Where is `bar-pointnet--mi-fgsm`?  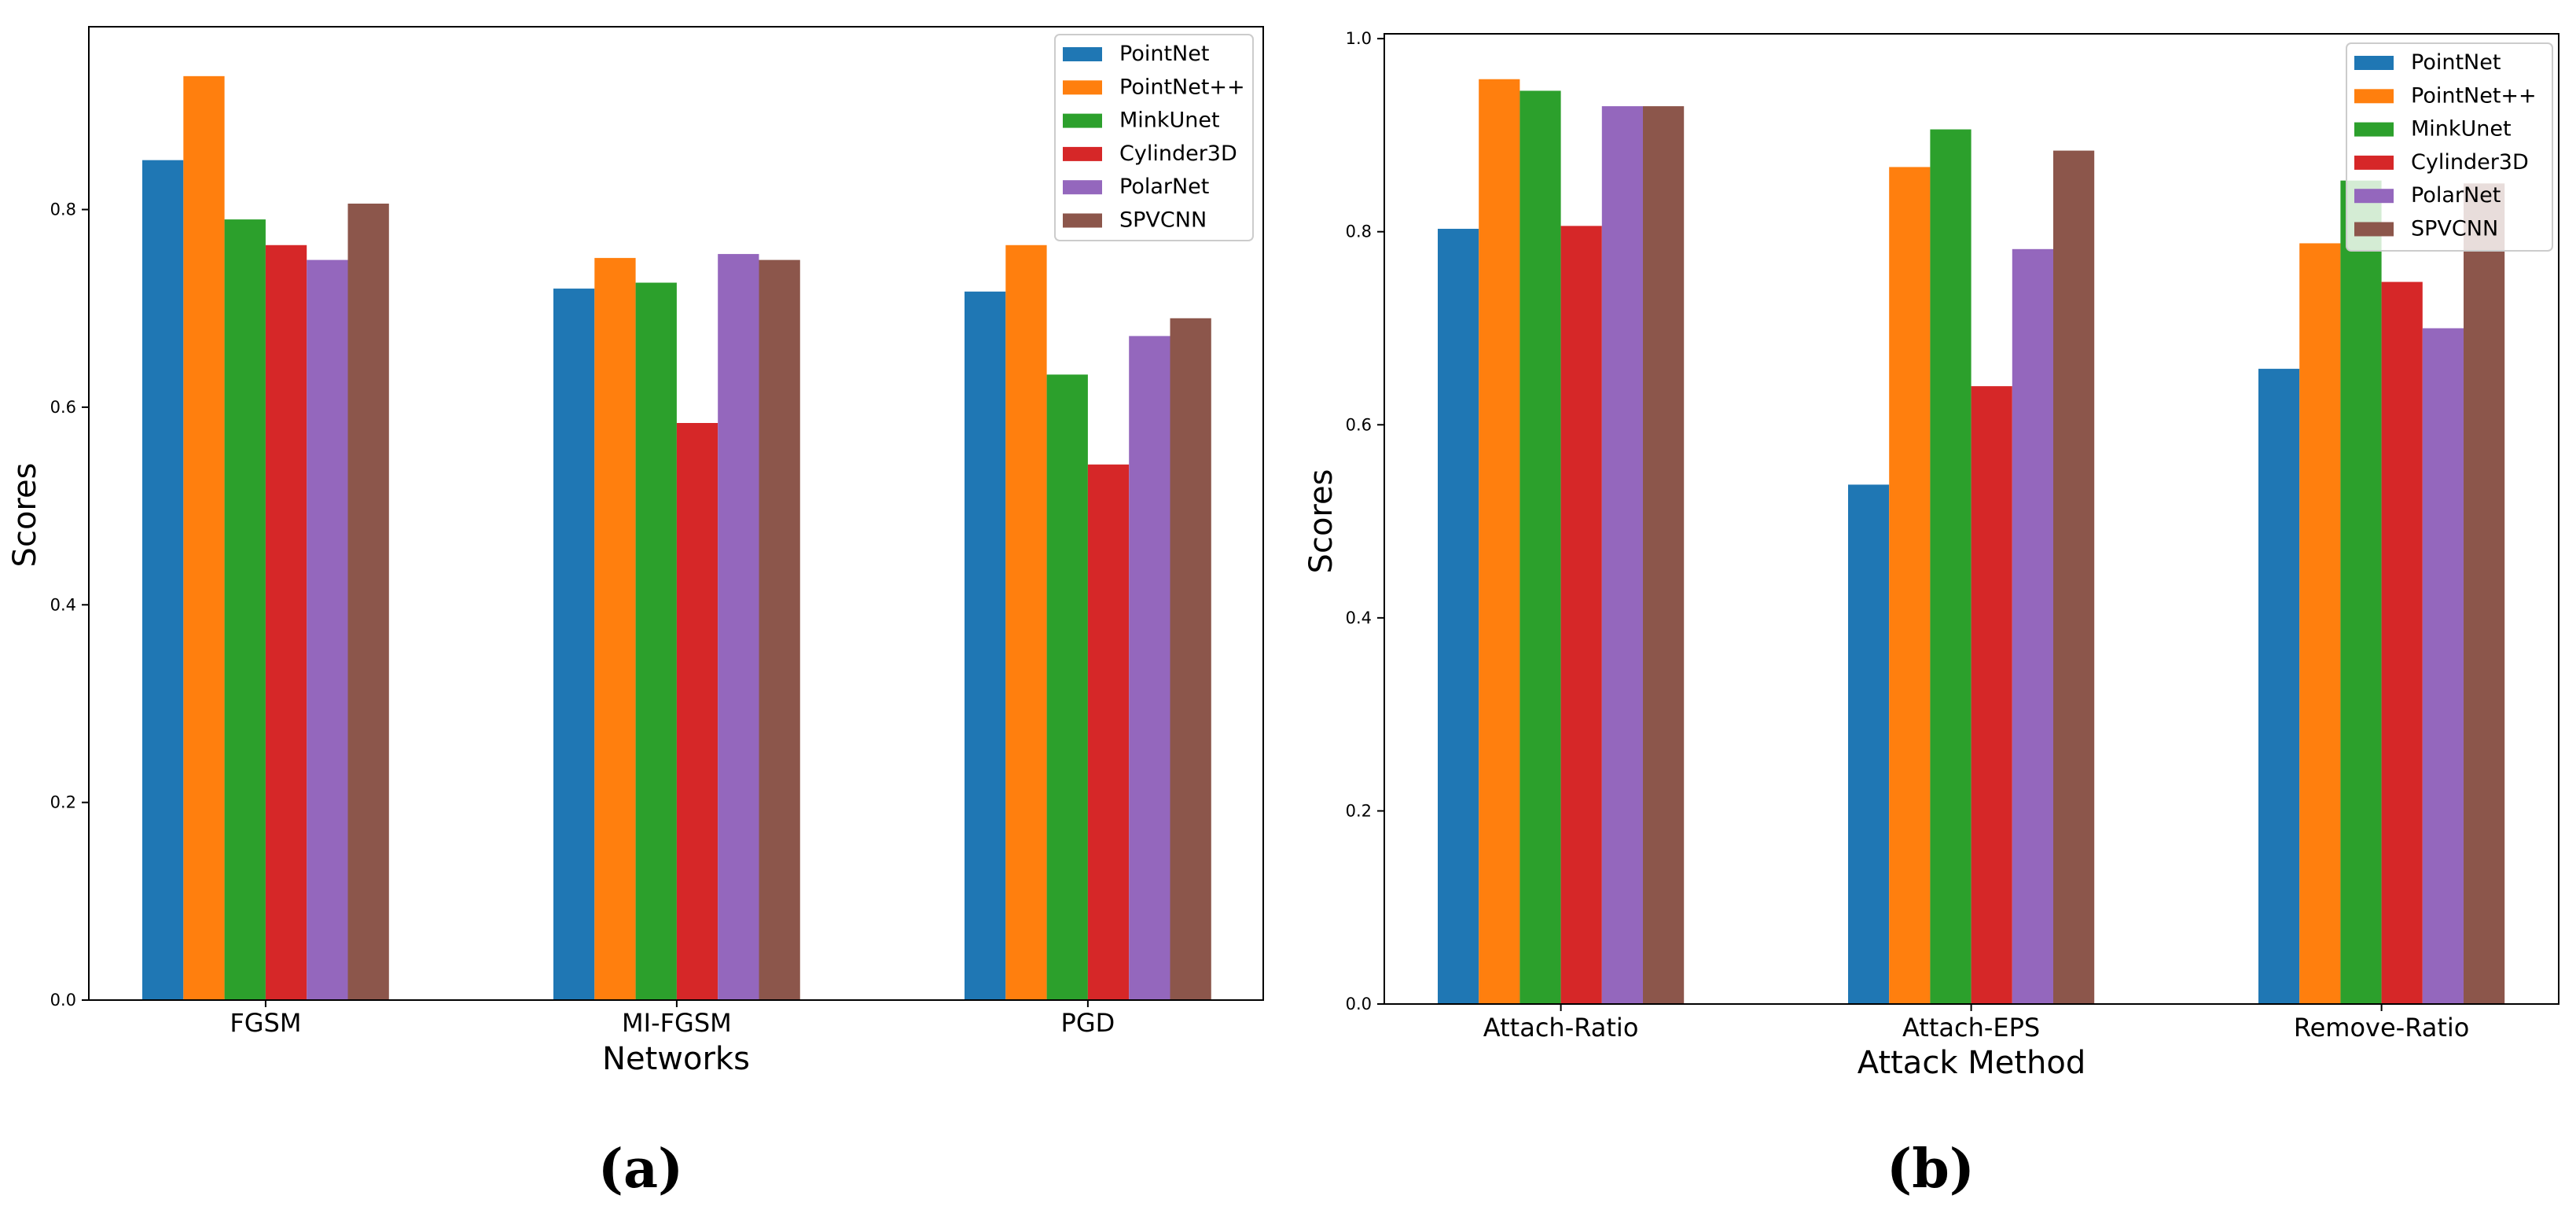
bar-pointnet--mi-fgsm is located at coordinates (615, 629).